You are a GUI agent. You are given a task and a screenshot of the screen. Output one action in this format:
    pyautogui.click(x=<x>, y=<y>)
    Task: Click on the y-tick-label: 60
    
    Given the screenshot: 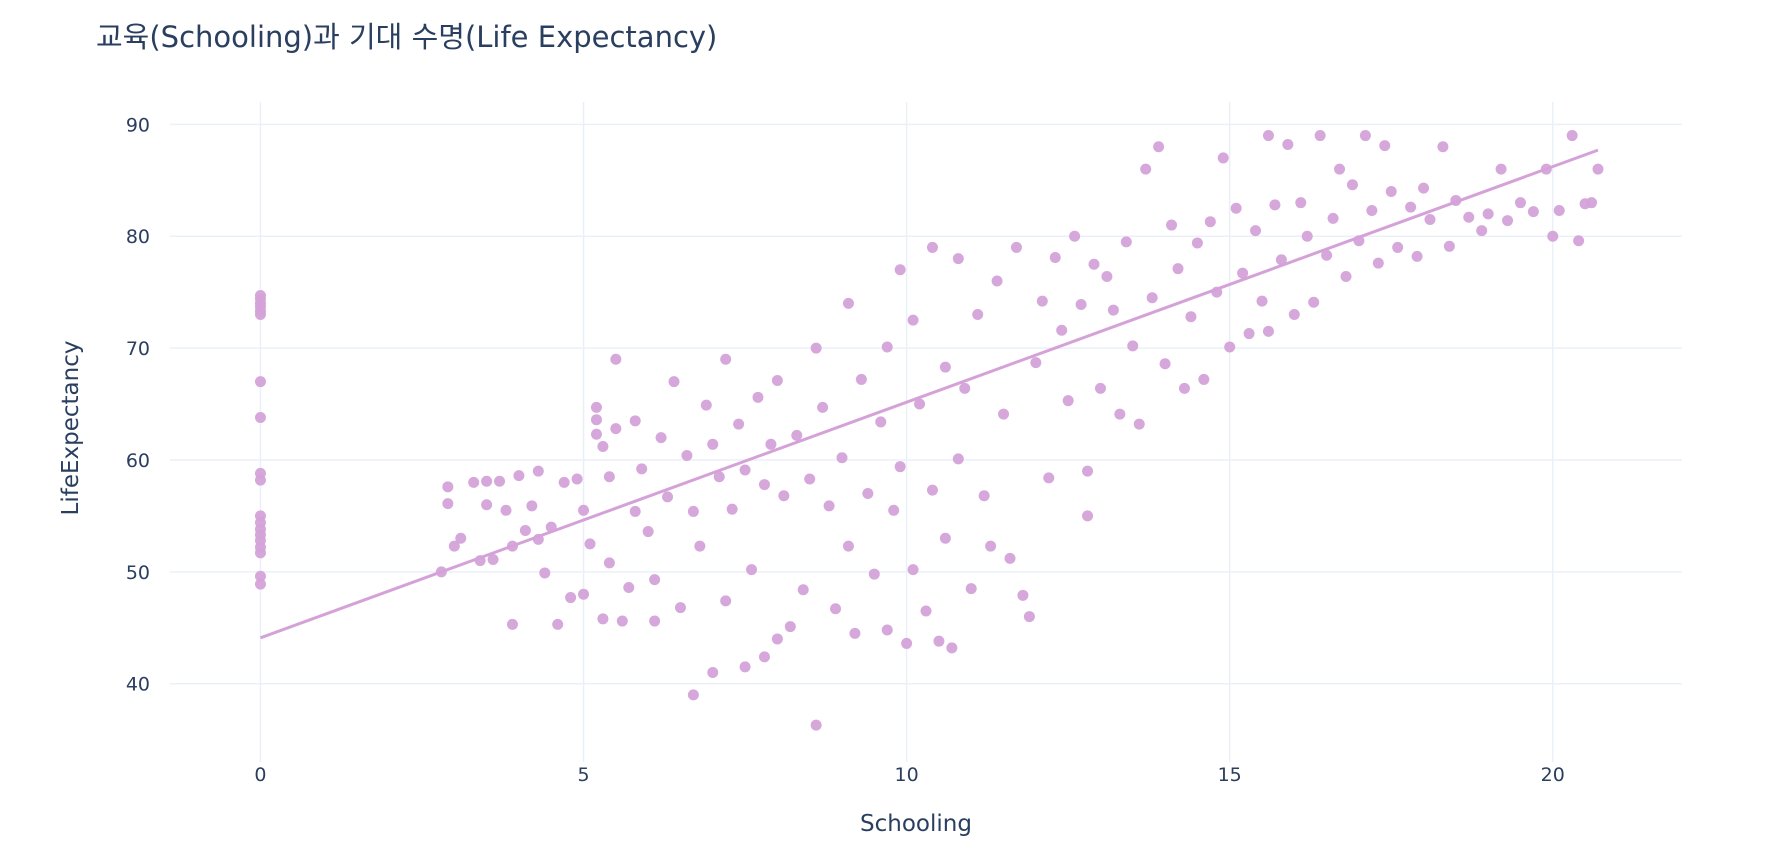 What is the action you would take?
    pyautogui.click(x=138, y=461)
    